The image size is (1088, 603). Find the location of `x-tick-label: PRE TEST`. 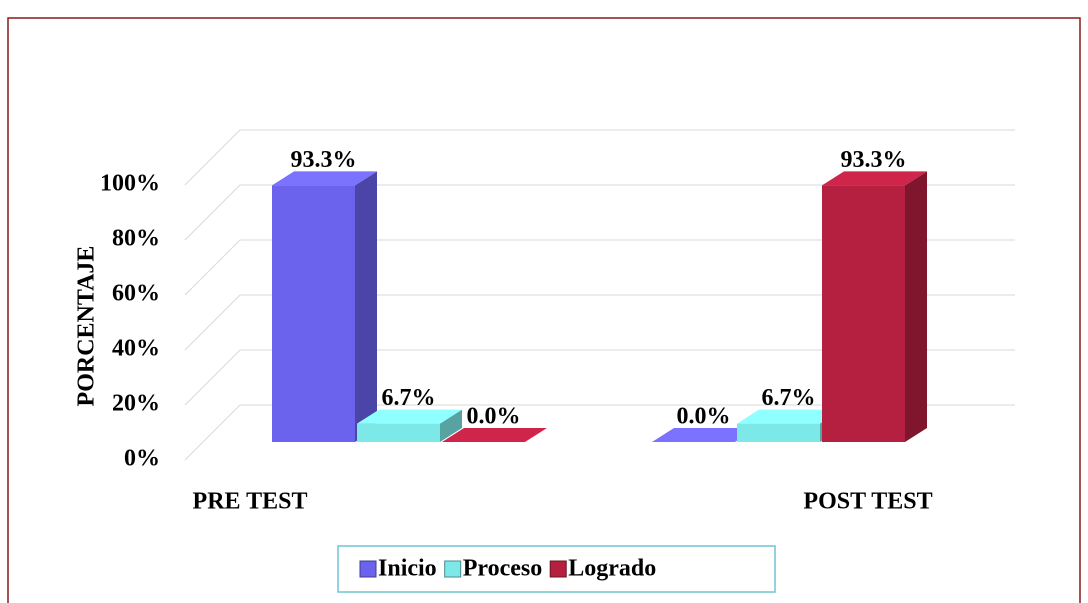

x-tick-label: PRE TEST is located at coordinates (250, 502).